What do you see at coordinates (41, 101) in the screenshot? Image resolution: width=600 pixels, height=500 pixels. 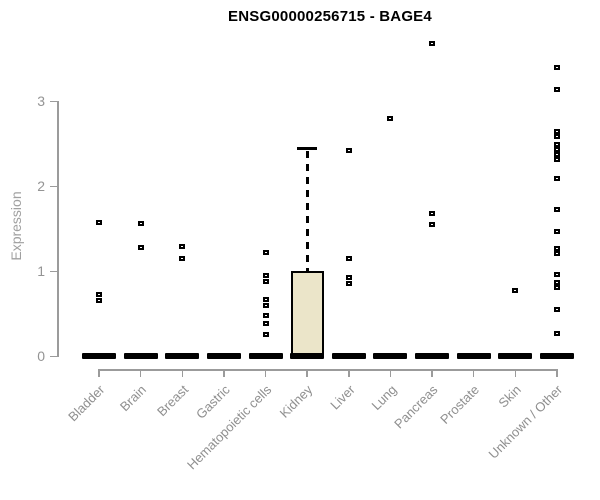 I see `y-tick-label: 3` at bounding box center [41, 101].